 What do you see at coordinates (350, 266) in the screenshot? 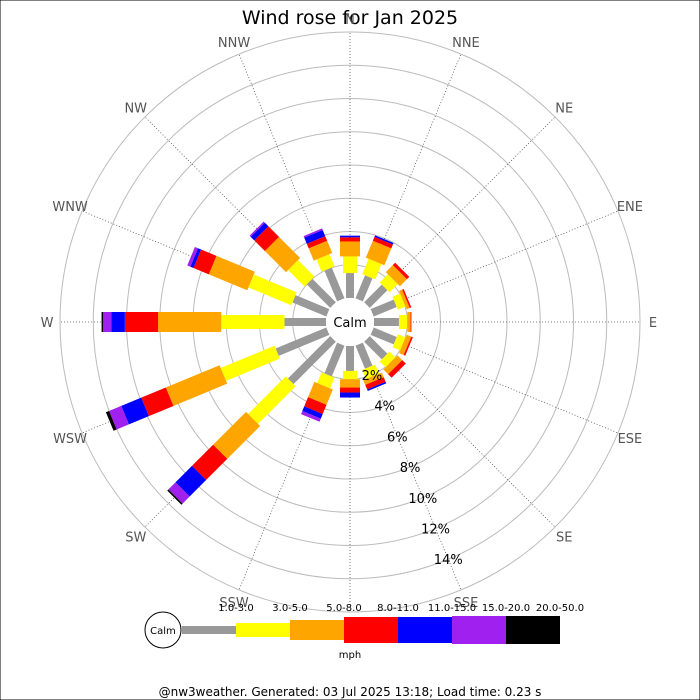
I see `bar-n` at bounding box center [350, 266].